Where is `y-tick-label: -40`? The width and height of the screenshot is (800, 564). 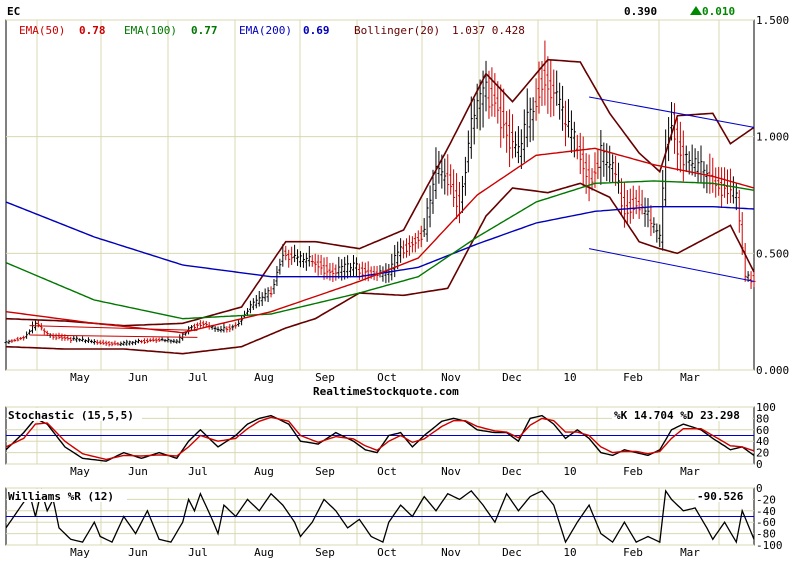 y-tick-label: -40 is located at coordinates (766, 511).